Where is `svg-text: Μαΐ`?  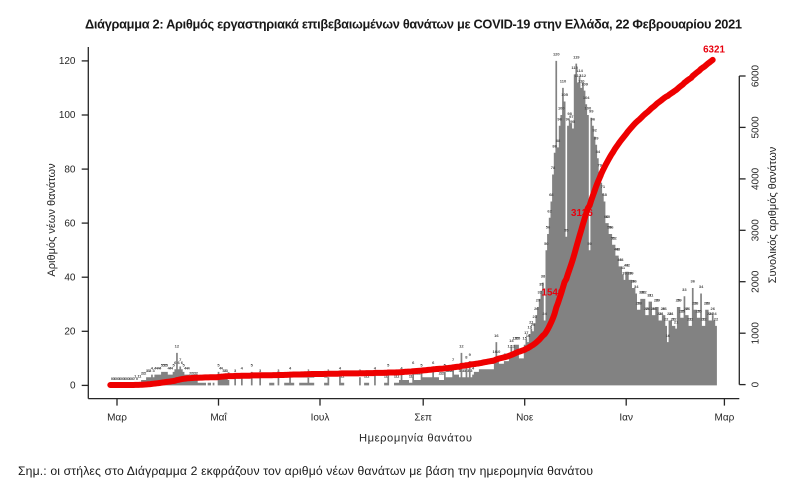
svg-text: Μαΐ is located at coordinates (218, 418).